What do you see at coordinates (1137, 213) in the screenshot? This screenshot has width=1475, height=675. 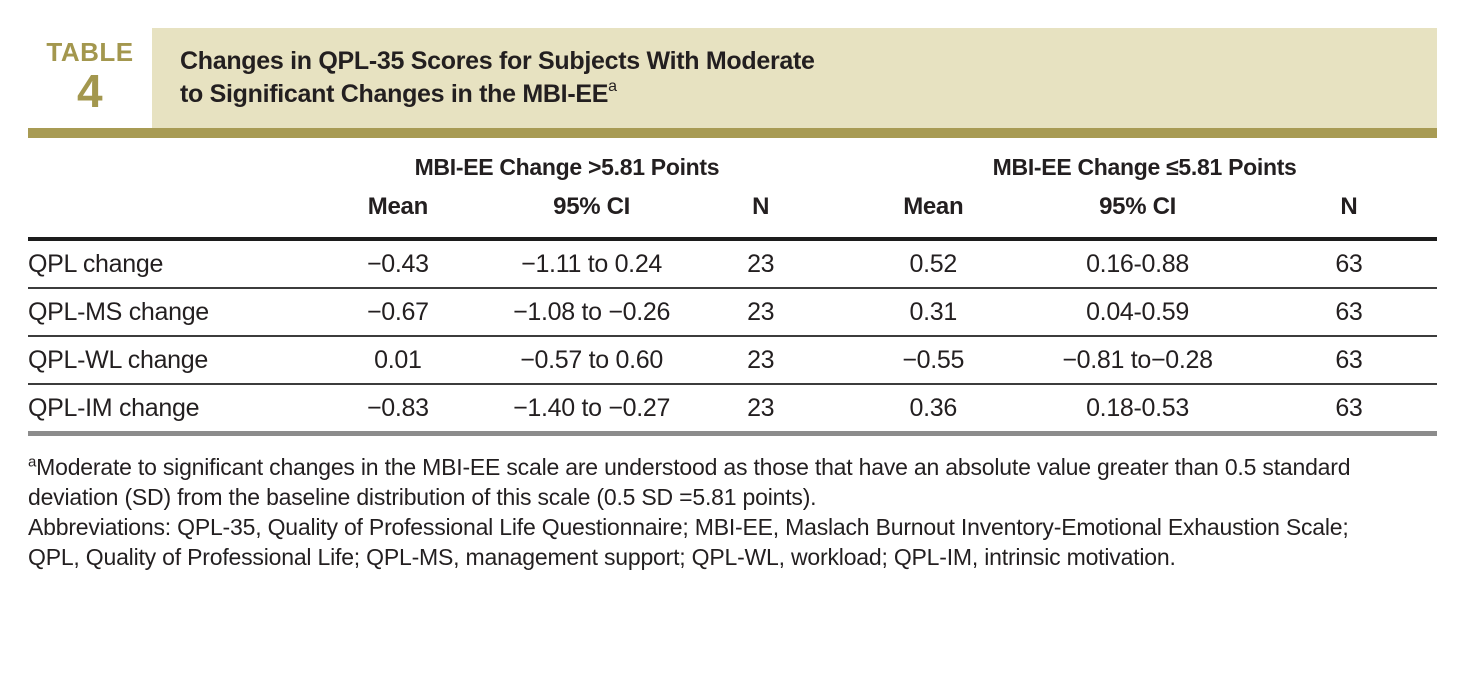 I see `col-header-ci-right: 95% CI` at bounding box center [1137, 213].